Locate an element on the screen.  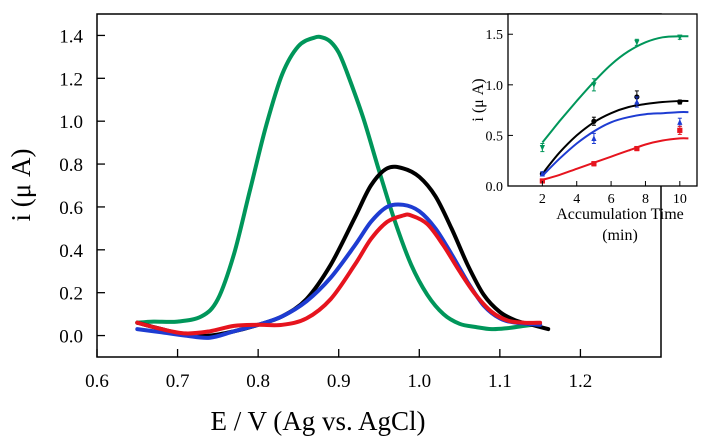
inset-x-axis-unit: (min) is located at coordinates (620, 235).